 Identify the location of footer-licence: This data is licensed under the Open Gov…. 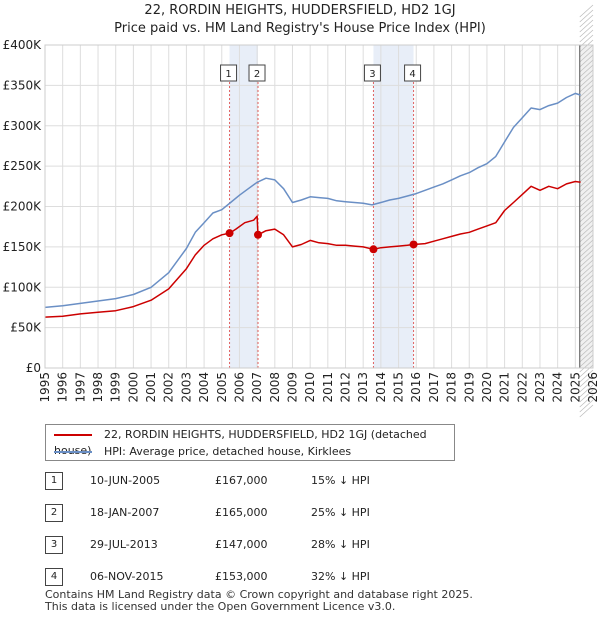
(220, 606).